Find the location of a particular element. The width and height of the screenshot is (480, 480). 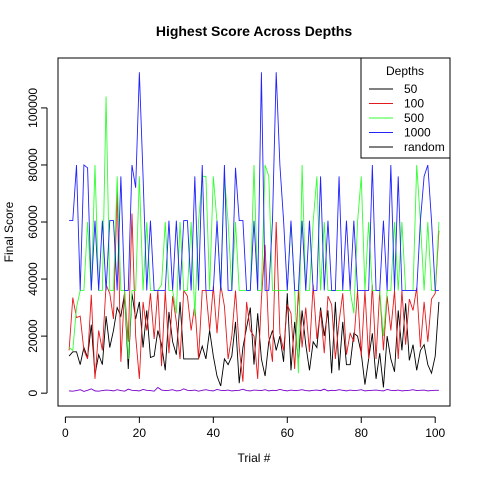

x-tick-label: 100 is located at coordinates (435, 433).